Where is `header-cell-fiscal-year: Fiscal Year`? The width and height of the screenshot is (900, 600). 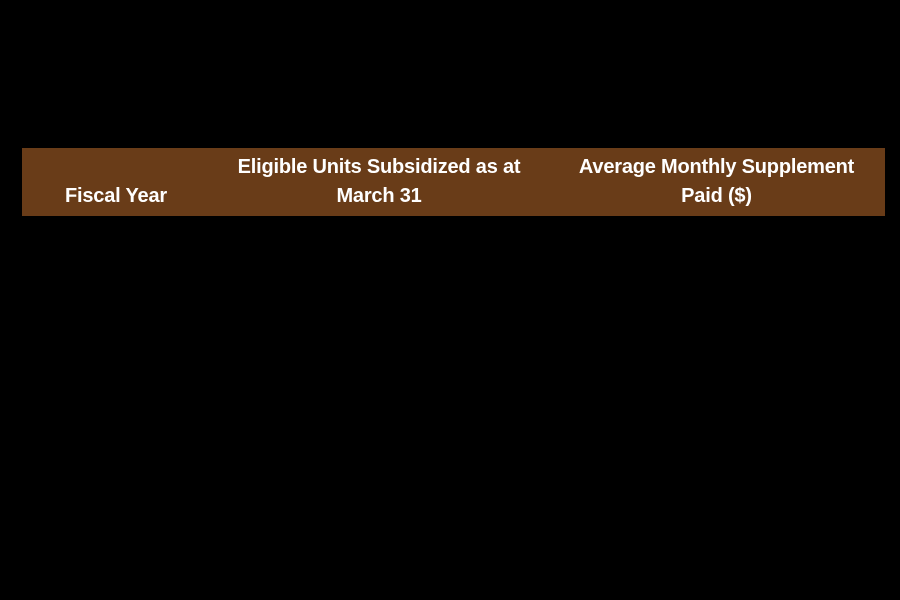 header-cell-fiscal-year: Fiscal Year is located at coordinates (116, 196).